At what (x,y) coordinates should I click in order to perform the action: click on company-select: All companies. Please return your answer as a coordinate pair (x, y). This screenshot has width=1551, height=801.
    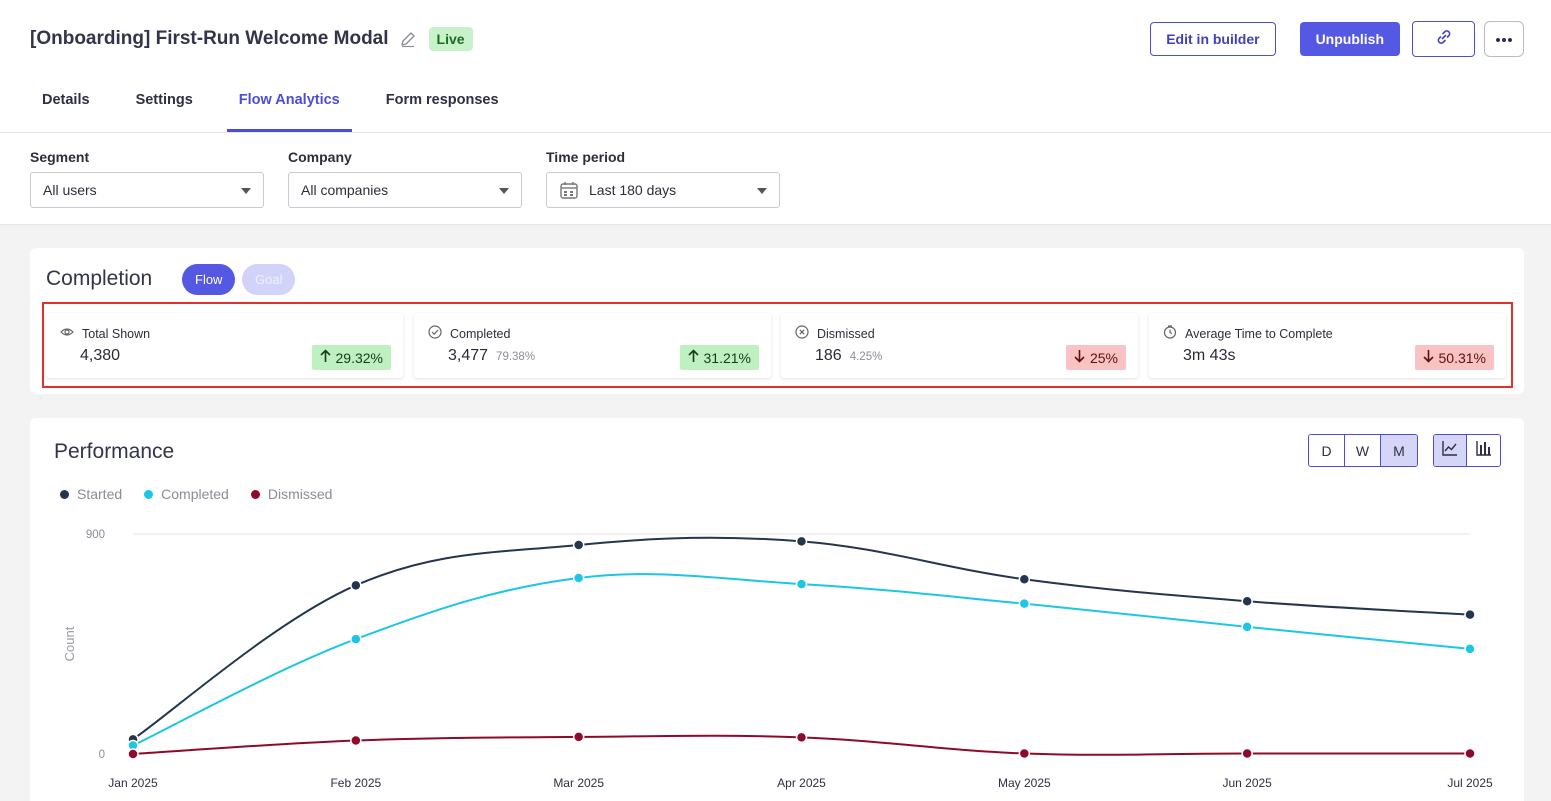
    Looking at the image, I should click on (405, 190).